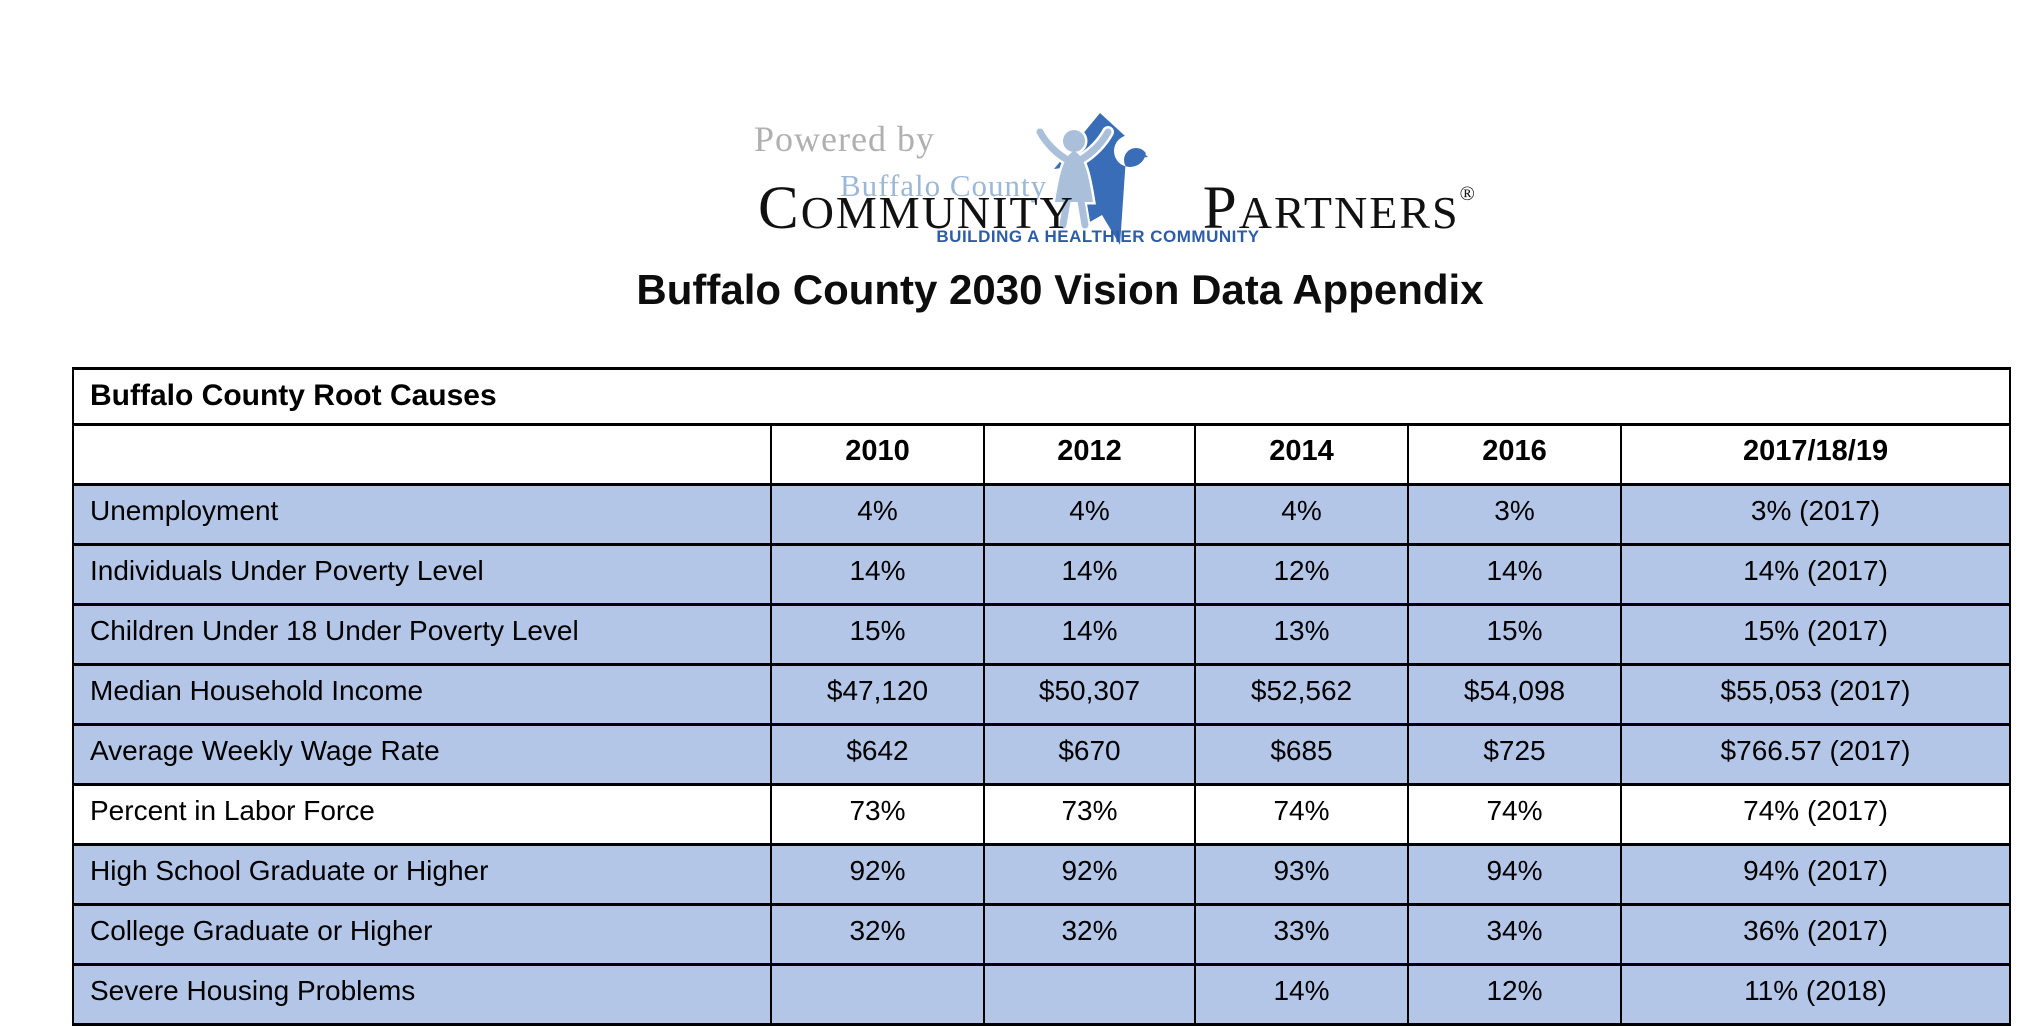 The width and height of the screenshot is (2038, 1026). I want to click on value-cell: $47,120, so click(877, 694).